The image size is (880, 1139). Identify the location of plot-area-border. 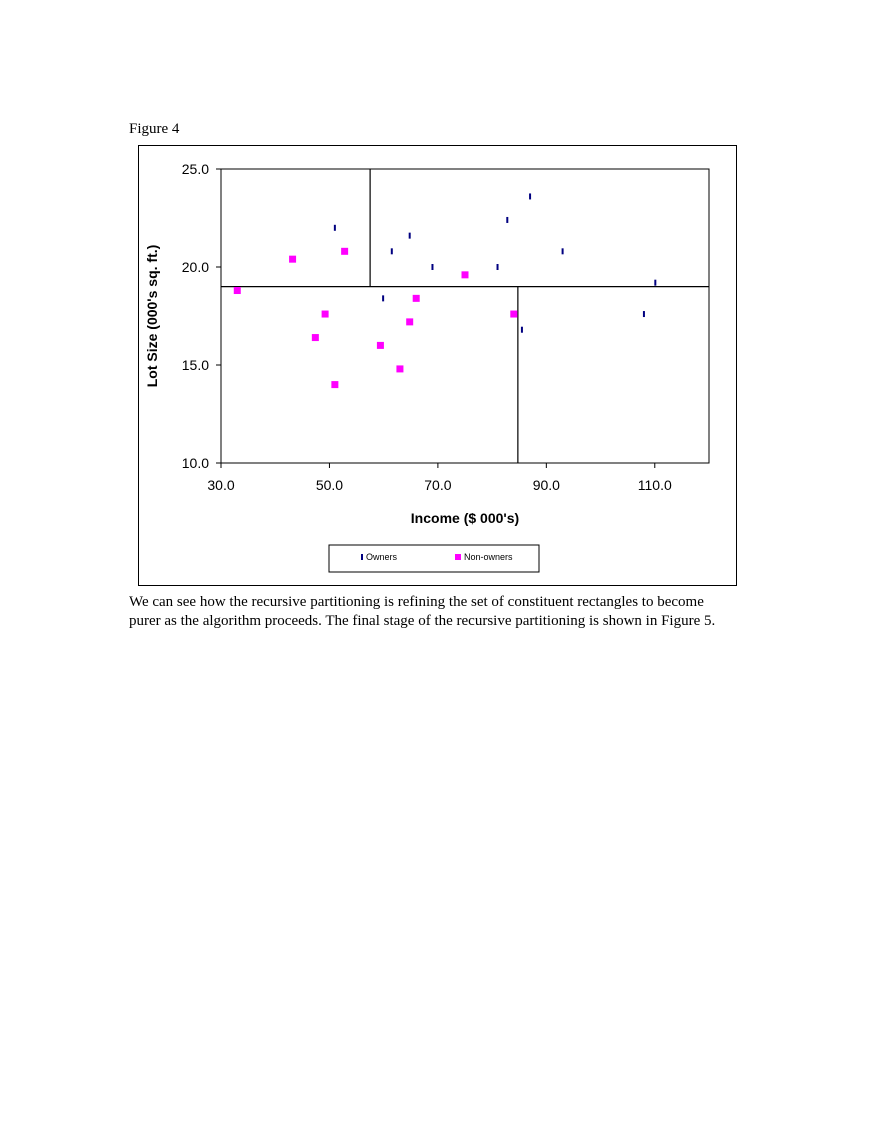
(465, 316).